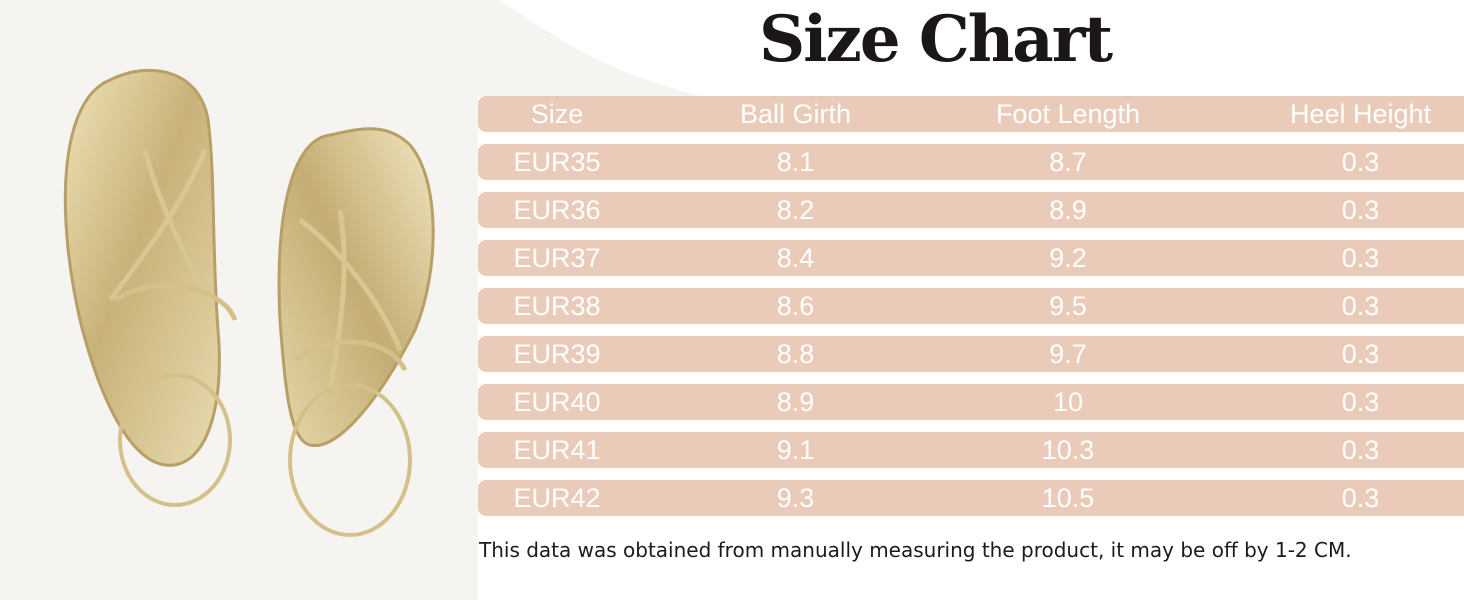  I want to click on ball-girth-cell: 8.4, so click(795, 258).